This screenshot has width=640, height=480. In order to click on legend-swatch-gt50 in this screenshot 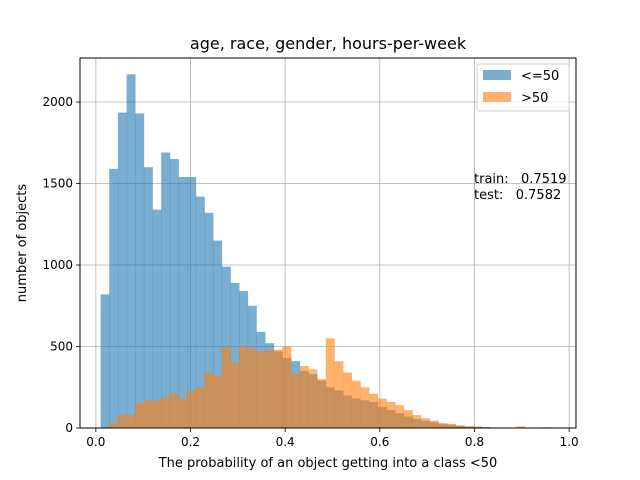, I will do `click(497, 97)`.